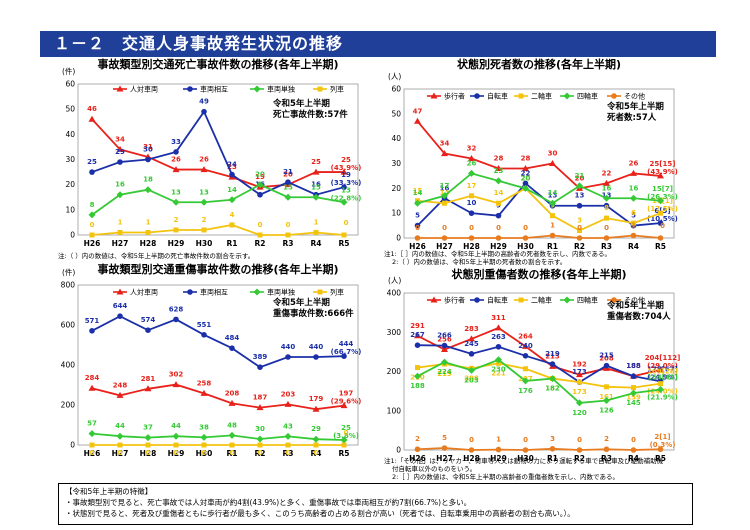 The width and height of the screenshot is (750, 530). Describe the element at coordinates (444, 458) in the screenshot. I see `x-tick-label: H27` at that location.